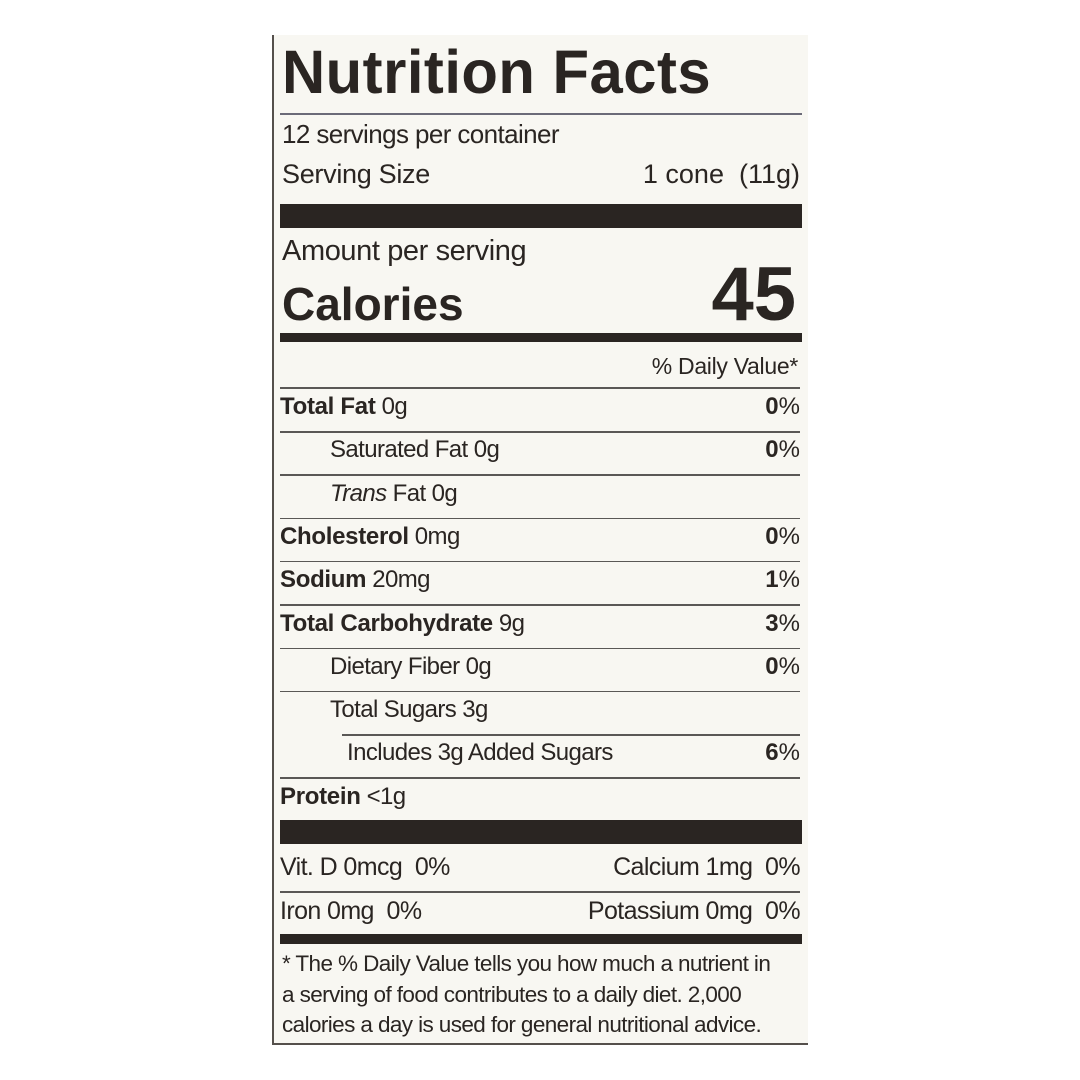 This screenshot has width=1080, height=1080. What do you see at coordinates (694, 911) in the screenshot?
I see `vitamin-right: Potassium 0mg 0%` at bounding box center [694, 911].